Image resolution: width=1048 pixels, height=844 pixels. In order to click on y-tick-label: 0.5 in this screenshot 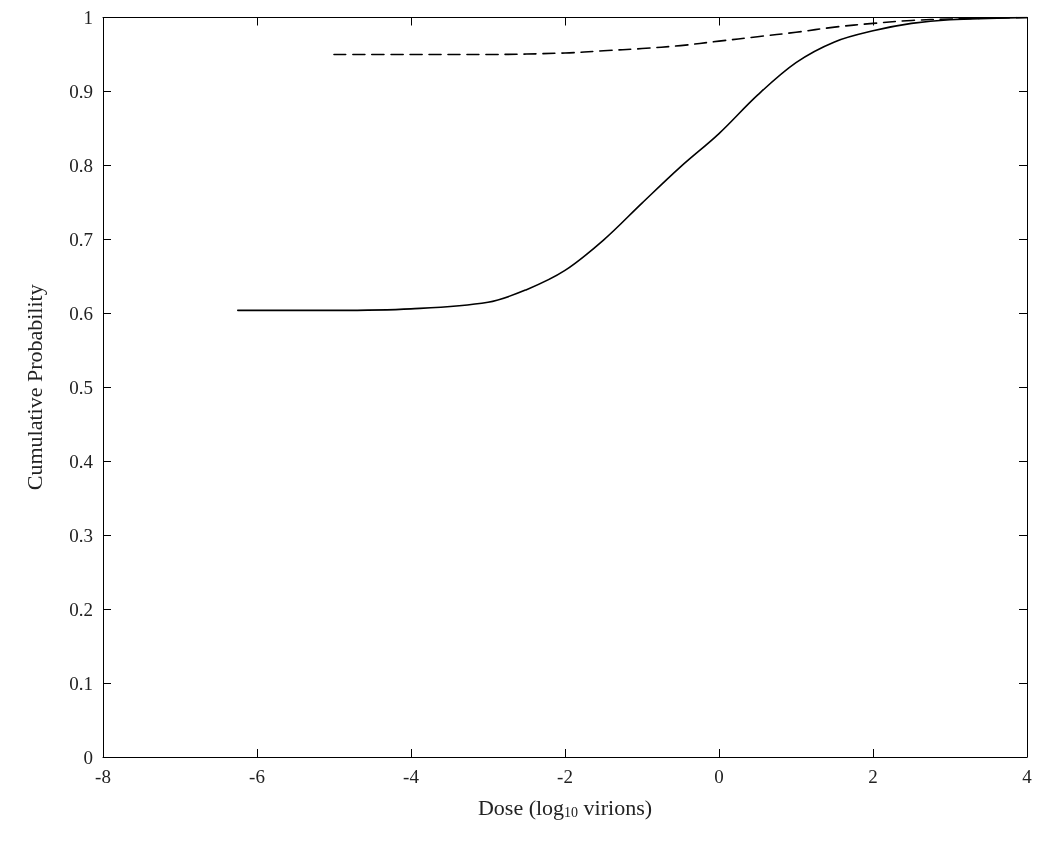, I will do `click(81, 387)`.